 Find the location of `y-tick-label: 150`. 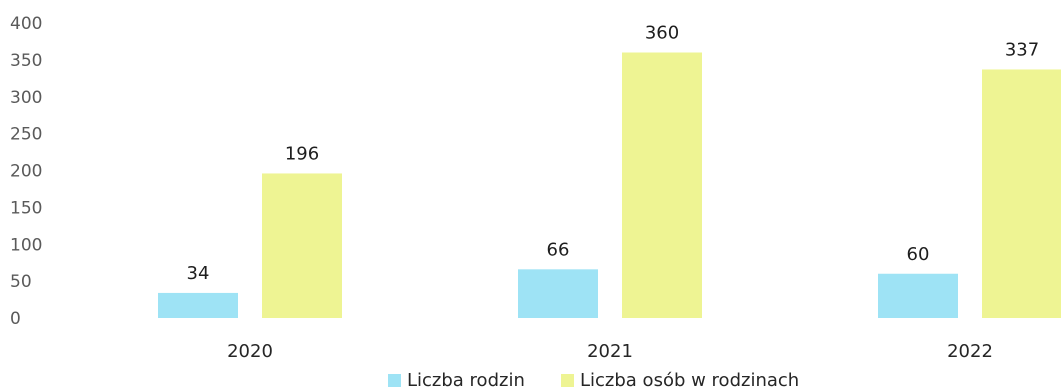

y-tick-label: 150 is located at coordinates (26, 208).